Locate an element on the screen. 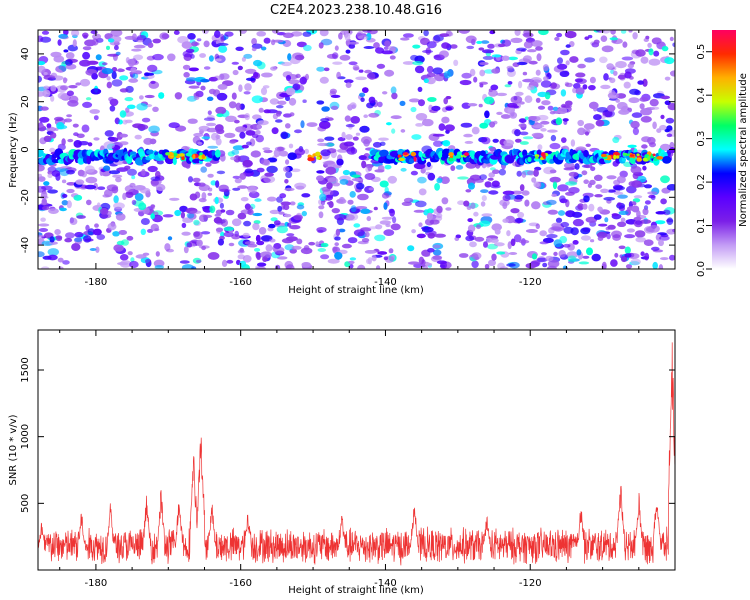 The width and height of the screenshot is (750, 600). snr-y-axis-label: SNR (10 * v/v) is located at coordinates (13, 449).